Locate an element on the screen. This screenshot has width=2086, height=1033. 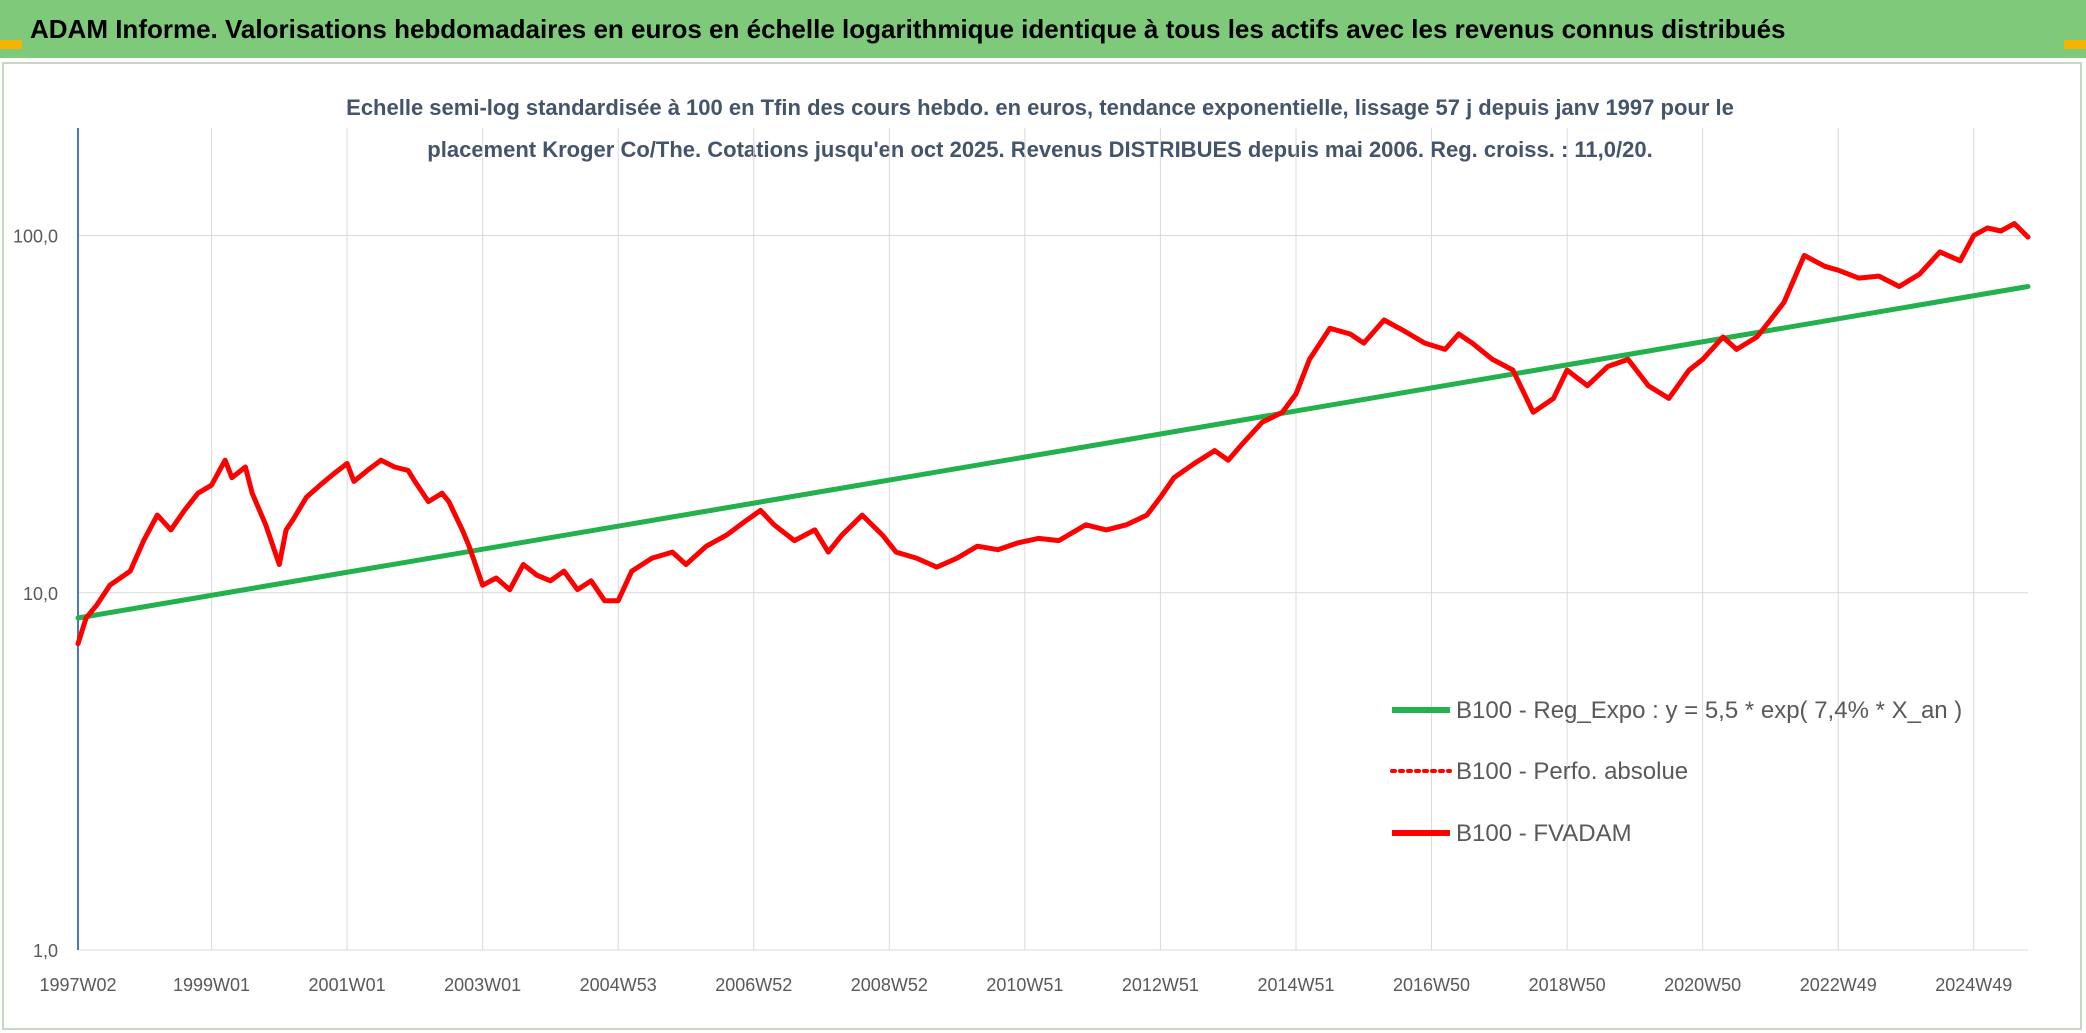
x-tick-label: 2024W49 is located at coordinates (1973, 985).